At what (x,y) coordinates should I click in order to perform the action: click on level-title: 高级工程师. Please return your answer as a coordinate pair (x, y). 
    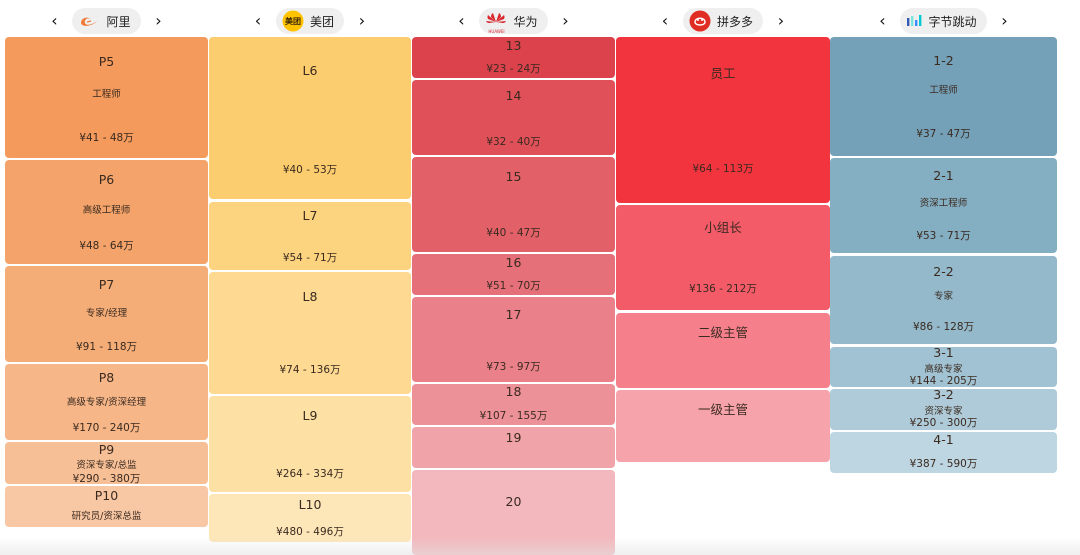
    Looking at the image, I should click on (106, 210).